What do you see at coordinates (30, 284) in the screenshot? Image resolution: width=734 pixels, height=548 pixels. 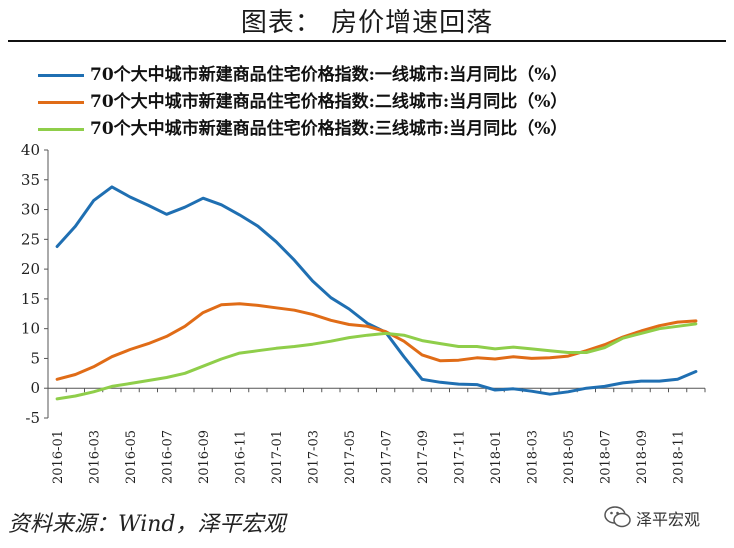 I see `y-tick-labels: 40 35 30 25 20 15 10 5 0 -5` at bounding box center [30, 284].